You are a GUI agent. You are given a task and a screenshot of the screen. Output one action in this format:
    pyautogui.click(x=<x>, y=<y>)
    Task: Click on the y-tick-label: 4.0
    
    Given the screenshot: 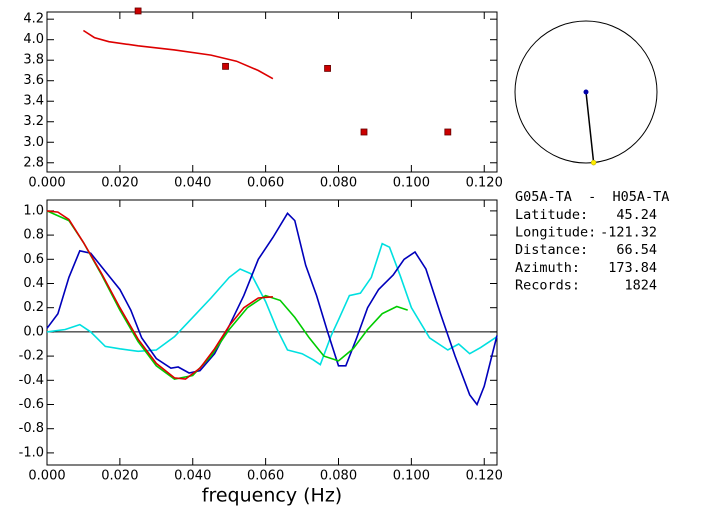 What is the action you would take?
    pyautogui.click(x=33, y=39)
    